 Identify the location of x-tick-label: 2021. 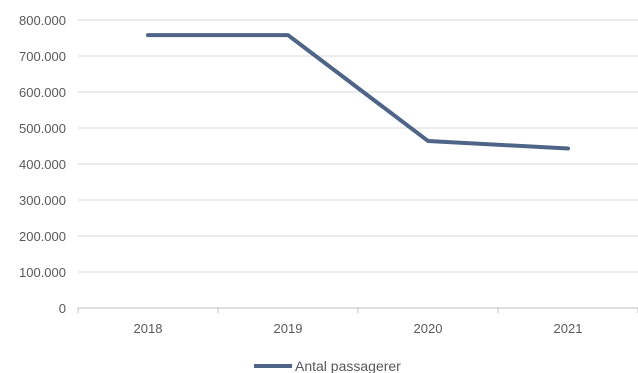
(568, 328).